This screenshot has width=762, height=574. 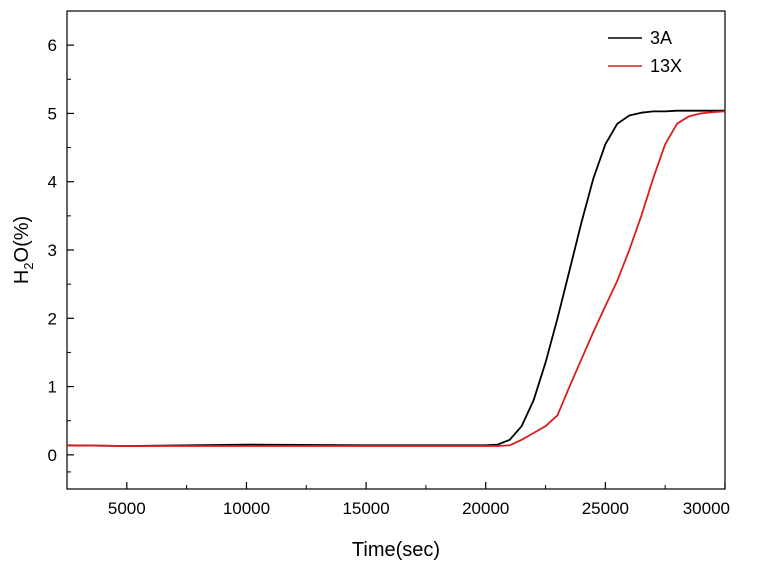 I want to click on y-tick-label: 1, so click(x=52, y=387).